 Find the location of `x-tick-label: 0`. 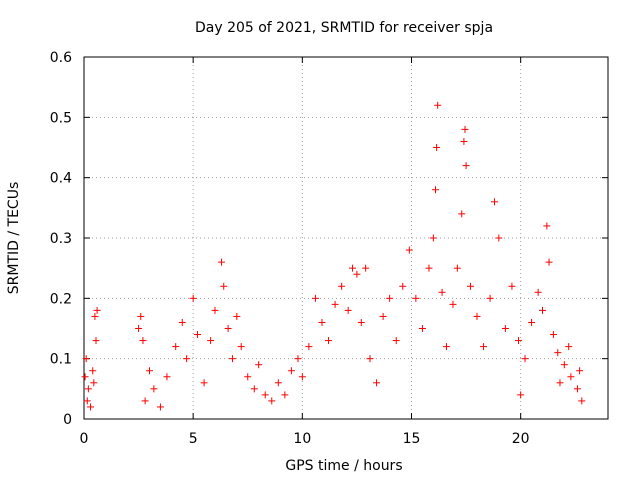

x-tick-label: 0 is located at coordinates (84, 439).